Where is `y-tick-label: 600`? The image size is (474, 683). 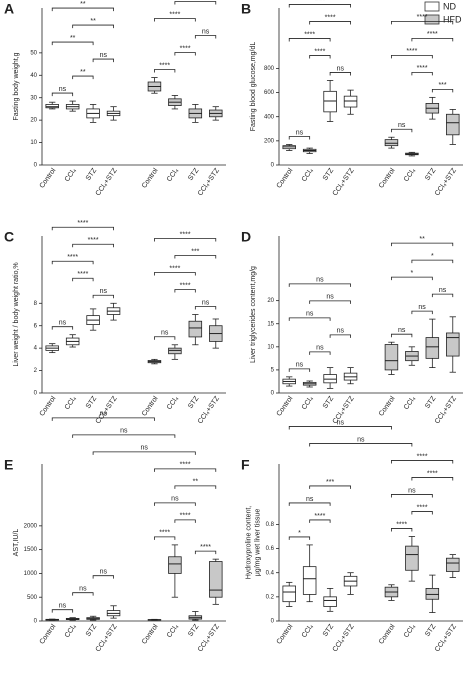 y-tick-label: 600 is located at coordinates (269, 93).